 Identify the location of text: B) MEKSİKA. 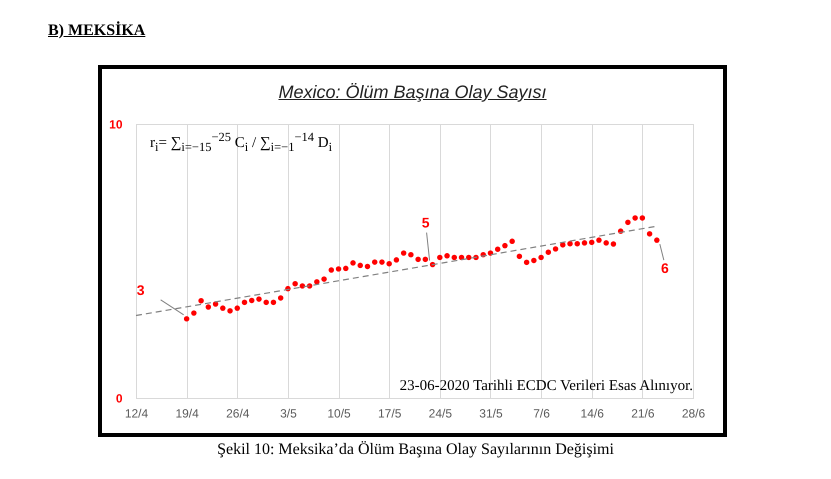
(97, 31).